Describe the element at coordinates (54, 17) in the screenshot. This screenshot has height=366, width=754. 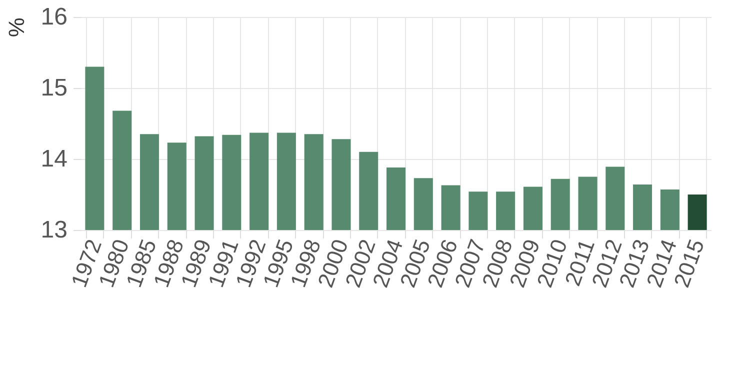
I see `y-tick-label: 16` at that location.